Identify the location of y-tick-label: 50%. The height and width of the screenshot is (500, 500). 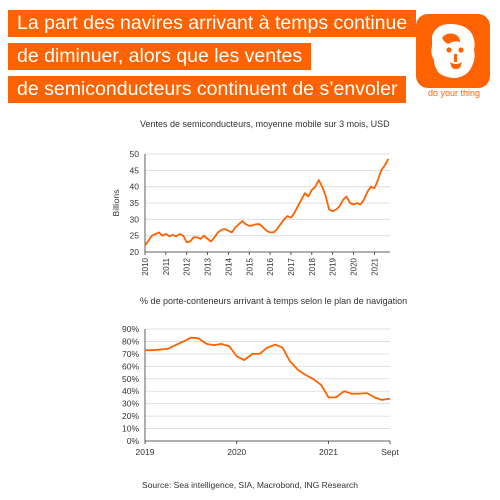
(130, 379).